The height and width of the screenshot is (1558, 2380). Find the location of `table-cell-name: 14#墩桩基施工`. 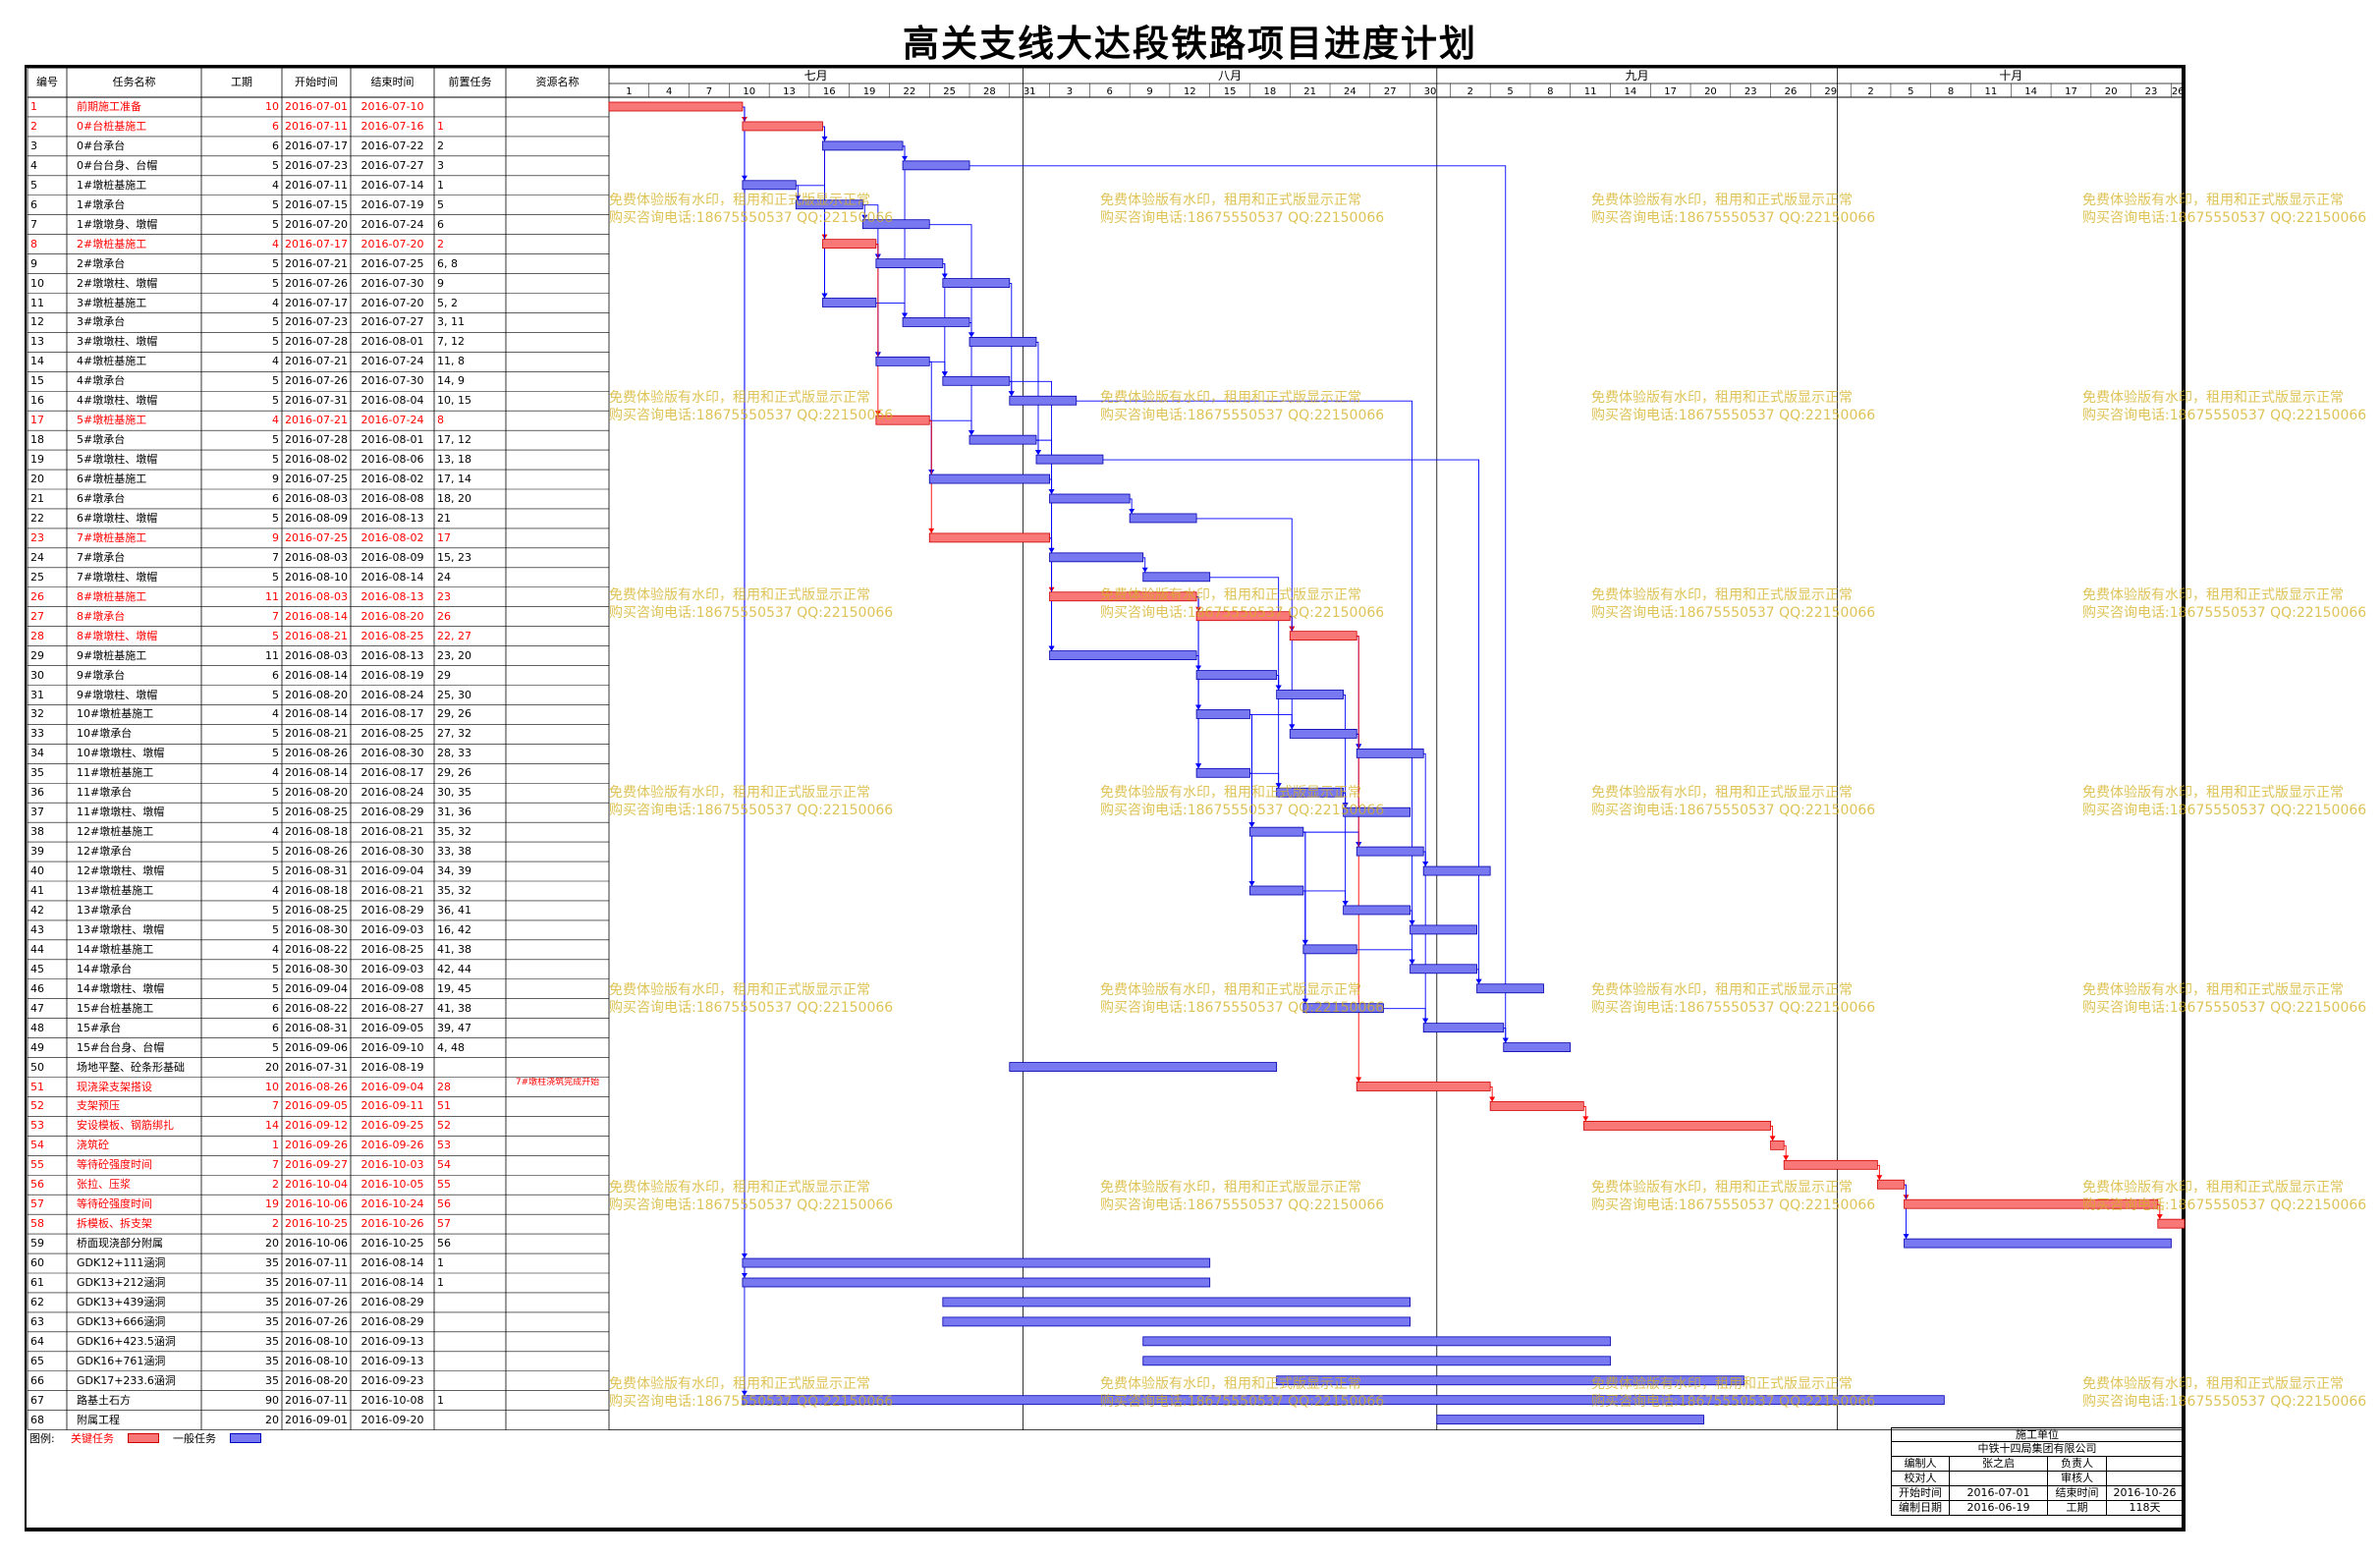

table-cell-name: 14#墩桩基施工 is located at coordinates (115, 949).